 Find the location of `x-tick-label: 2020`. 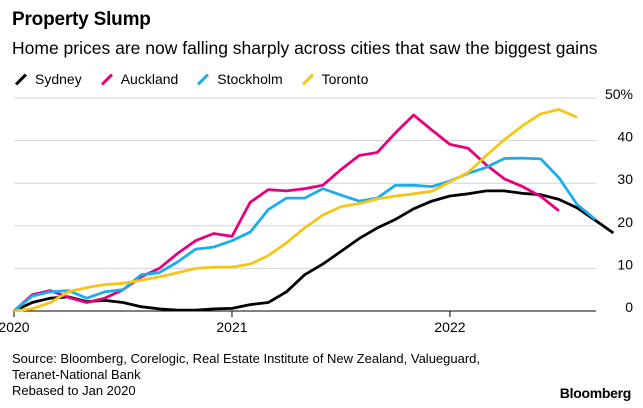

x-tick-label: 2020 is located at coordinates (15, 327).